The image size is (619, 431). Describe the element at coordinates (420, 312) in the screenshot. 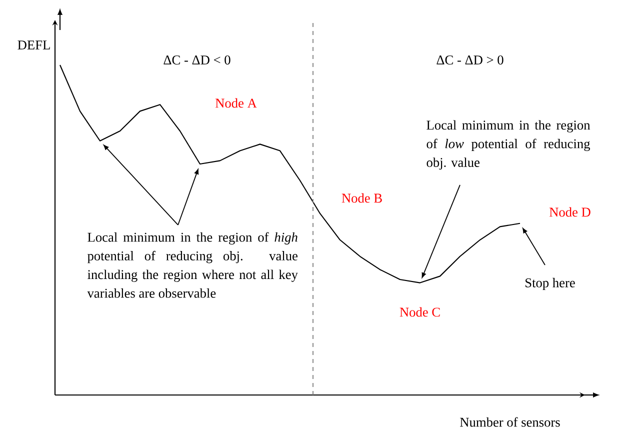

I see `annotation: Node C` at that location.